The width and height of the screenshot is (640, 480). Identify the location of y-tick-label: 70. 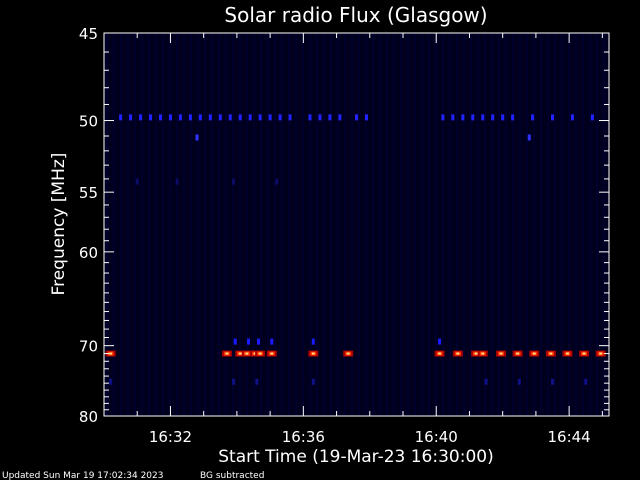
(88, 347).